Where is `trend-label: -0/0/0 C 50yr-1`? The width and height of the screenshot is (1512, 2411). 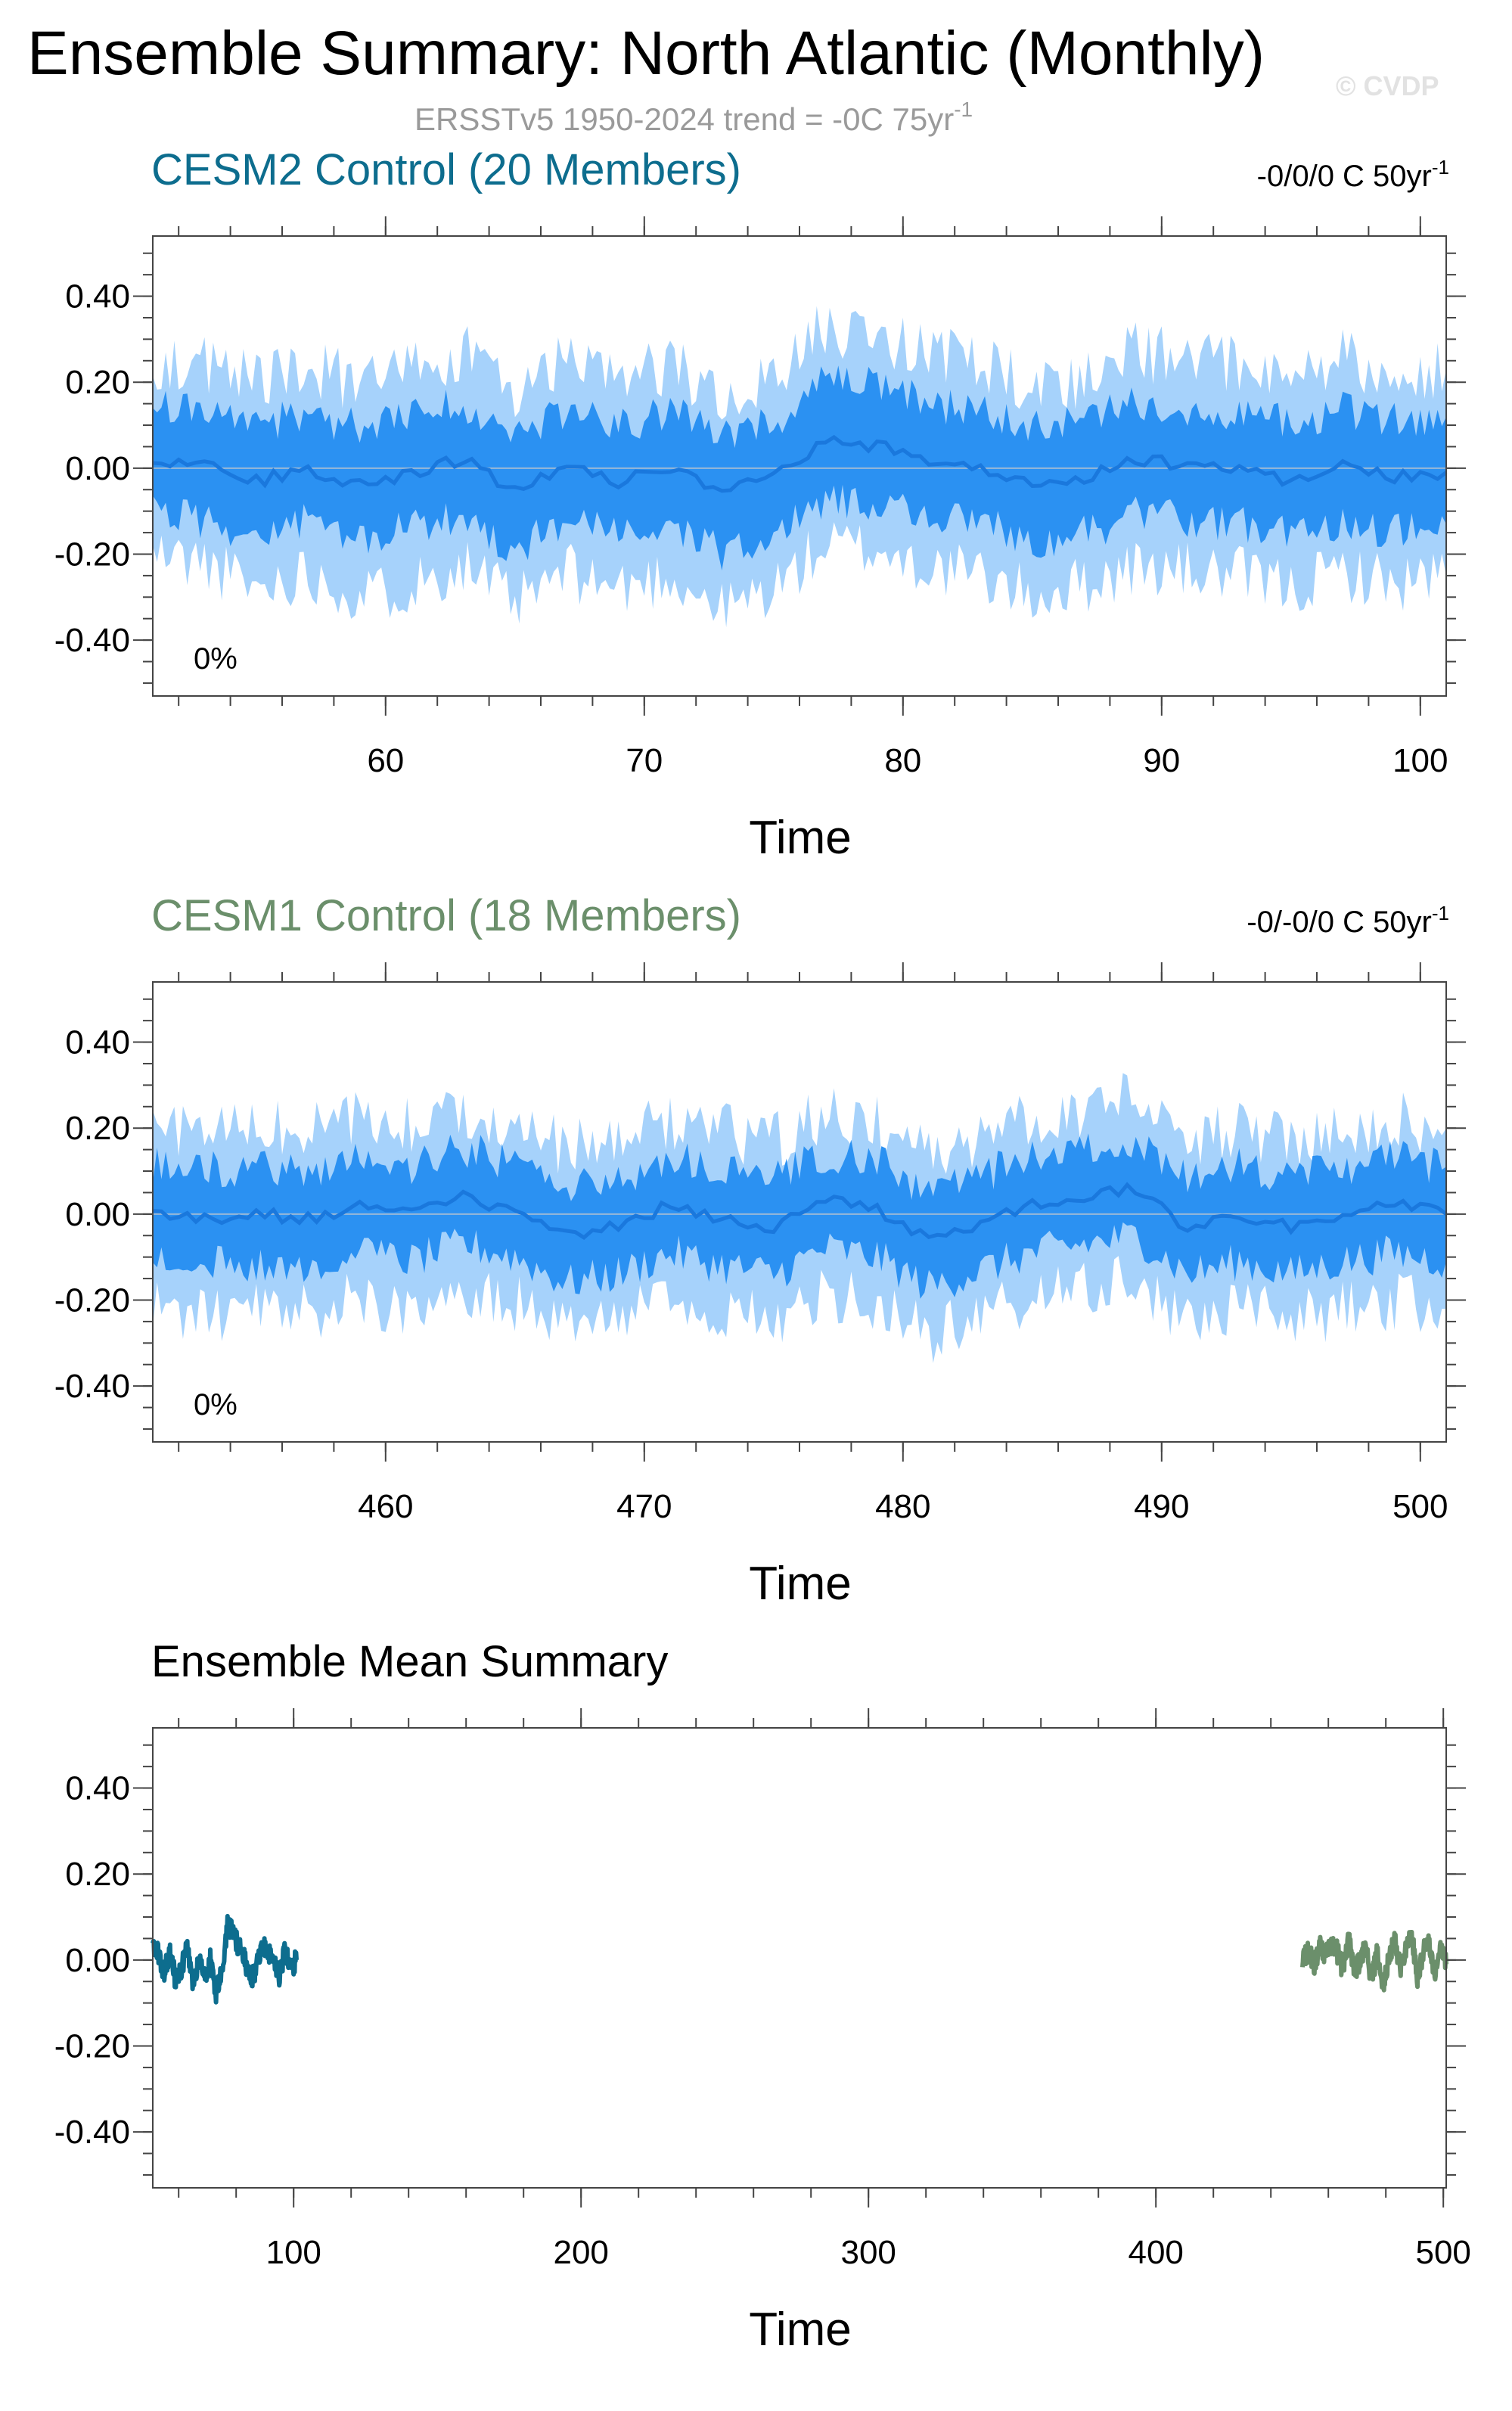
trend-label: -0/0/0 C 50yr-1 is located at coordinates (1353, 175).